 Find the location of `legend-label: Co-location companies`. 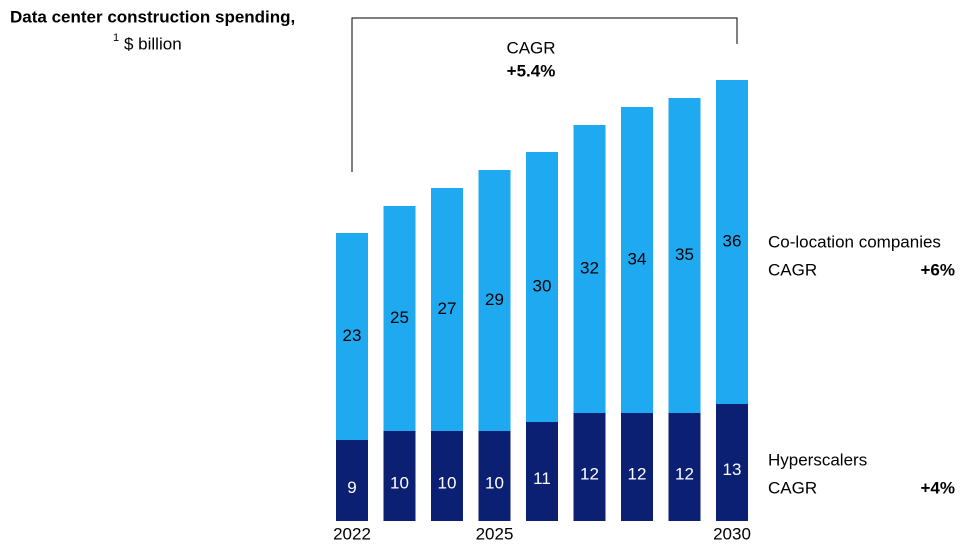

legend-label: Co-location companies is located at coordinates (854, 241).